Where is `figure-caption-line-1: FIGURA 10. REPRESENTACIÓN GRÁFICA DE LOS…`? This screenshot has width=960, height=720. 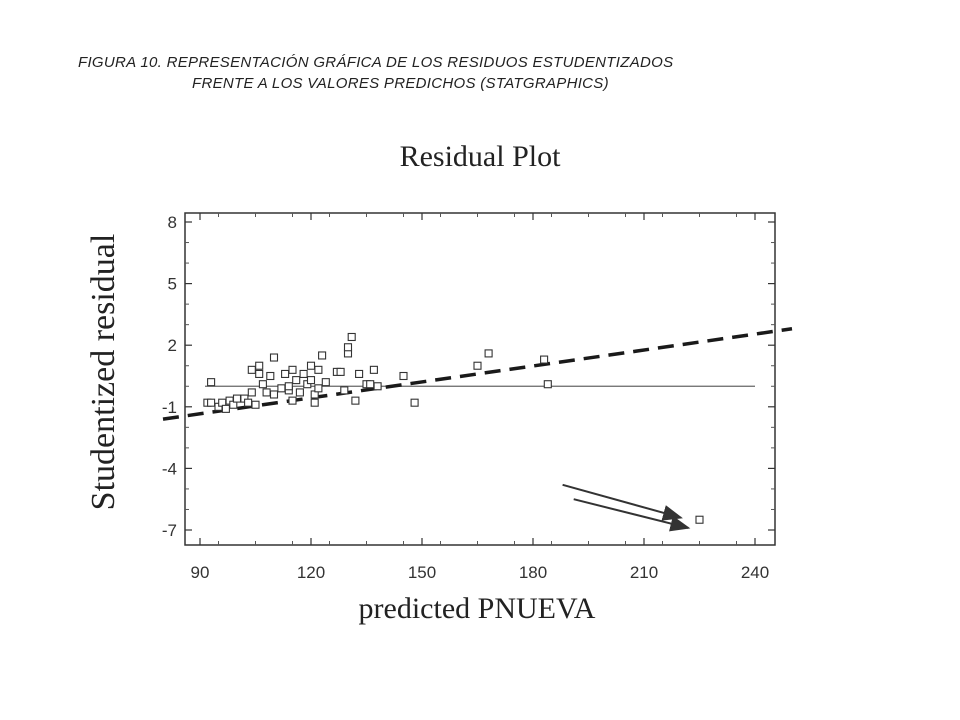 figure-caption-line-1: FIGURA 10. REPRESENTACIÓN GRÁFICA DE LOS… is located at coordinates (376, 62).